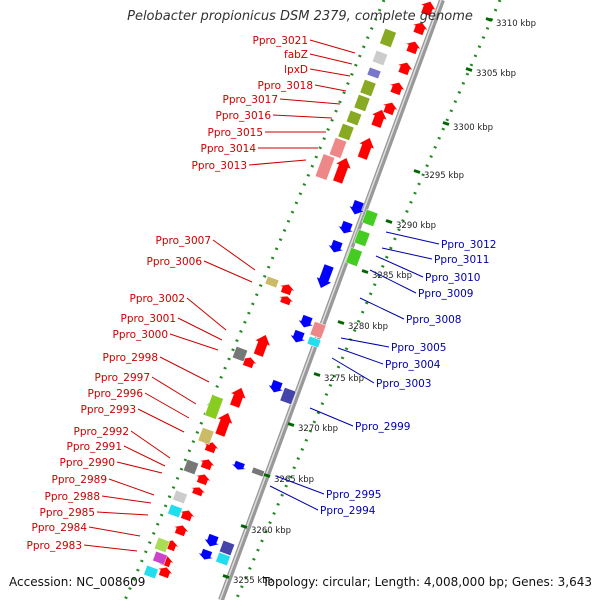 This screenshot has height=605, width=600. I want to click on forward-gene-label: fabZ, so click(296, 55).